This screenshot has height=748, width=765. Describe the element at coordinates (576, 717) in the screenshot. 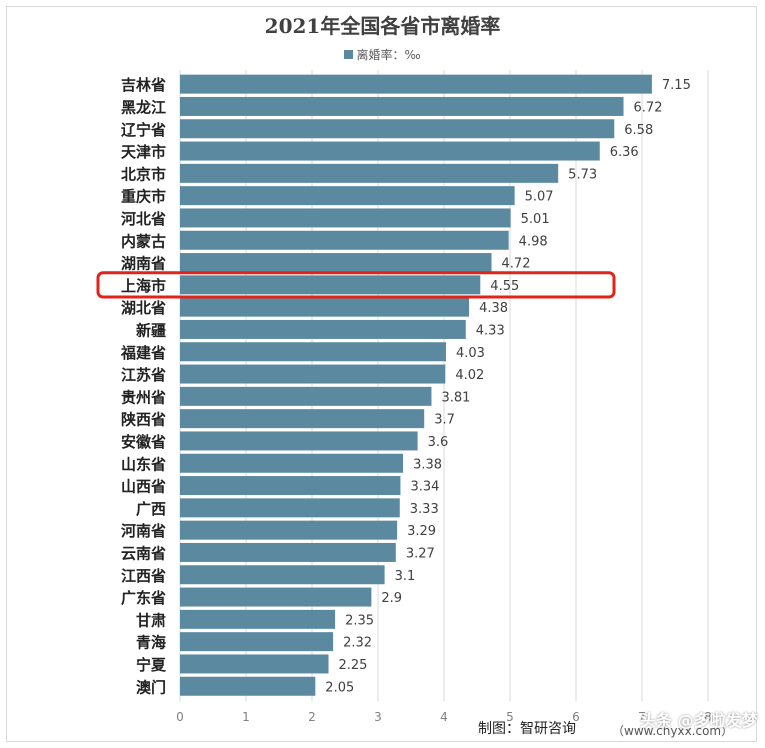

I see `x-tick-label: 6` at that location.